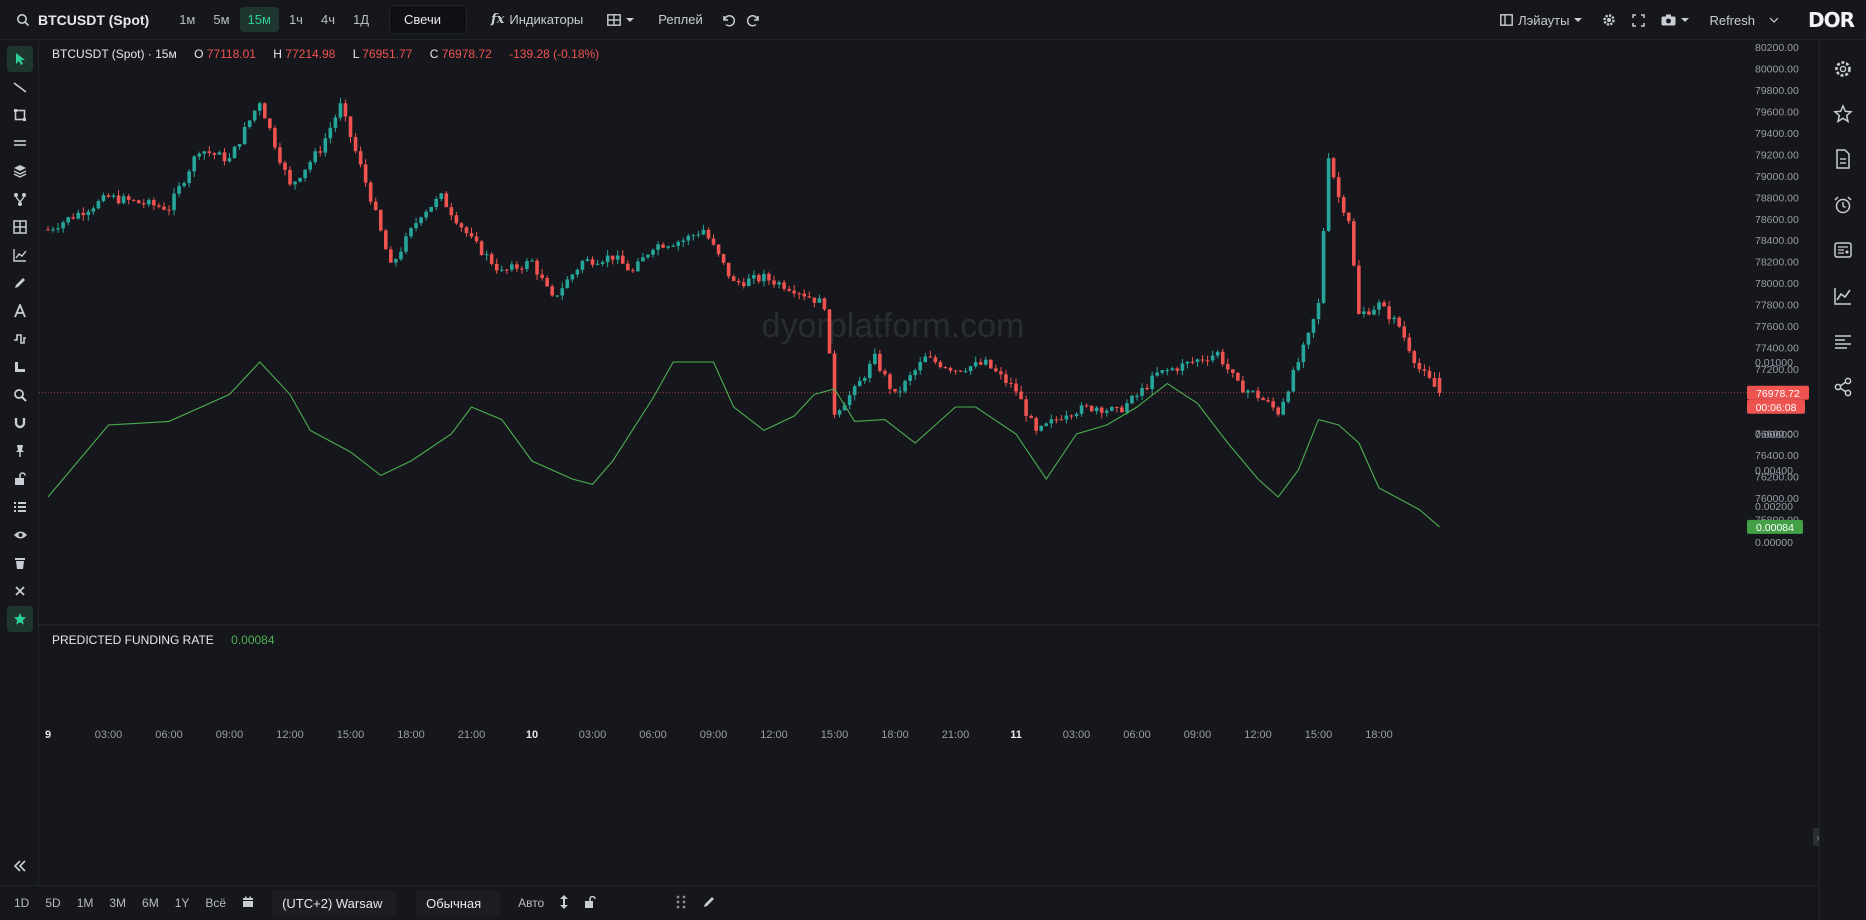 The image size is (1866, 920). What do you see at coordinates (20, 227) in the screenshot?
I see `grid-tool` at bounding box center [20, 227].